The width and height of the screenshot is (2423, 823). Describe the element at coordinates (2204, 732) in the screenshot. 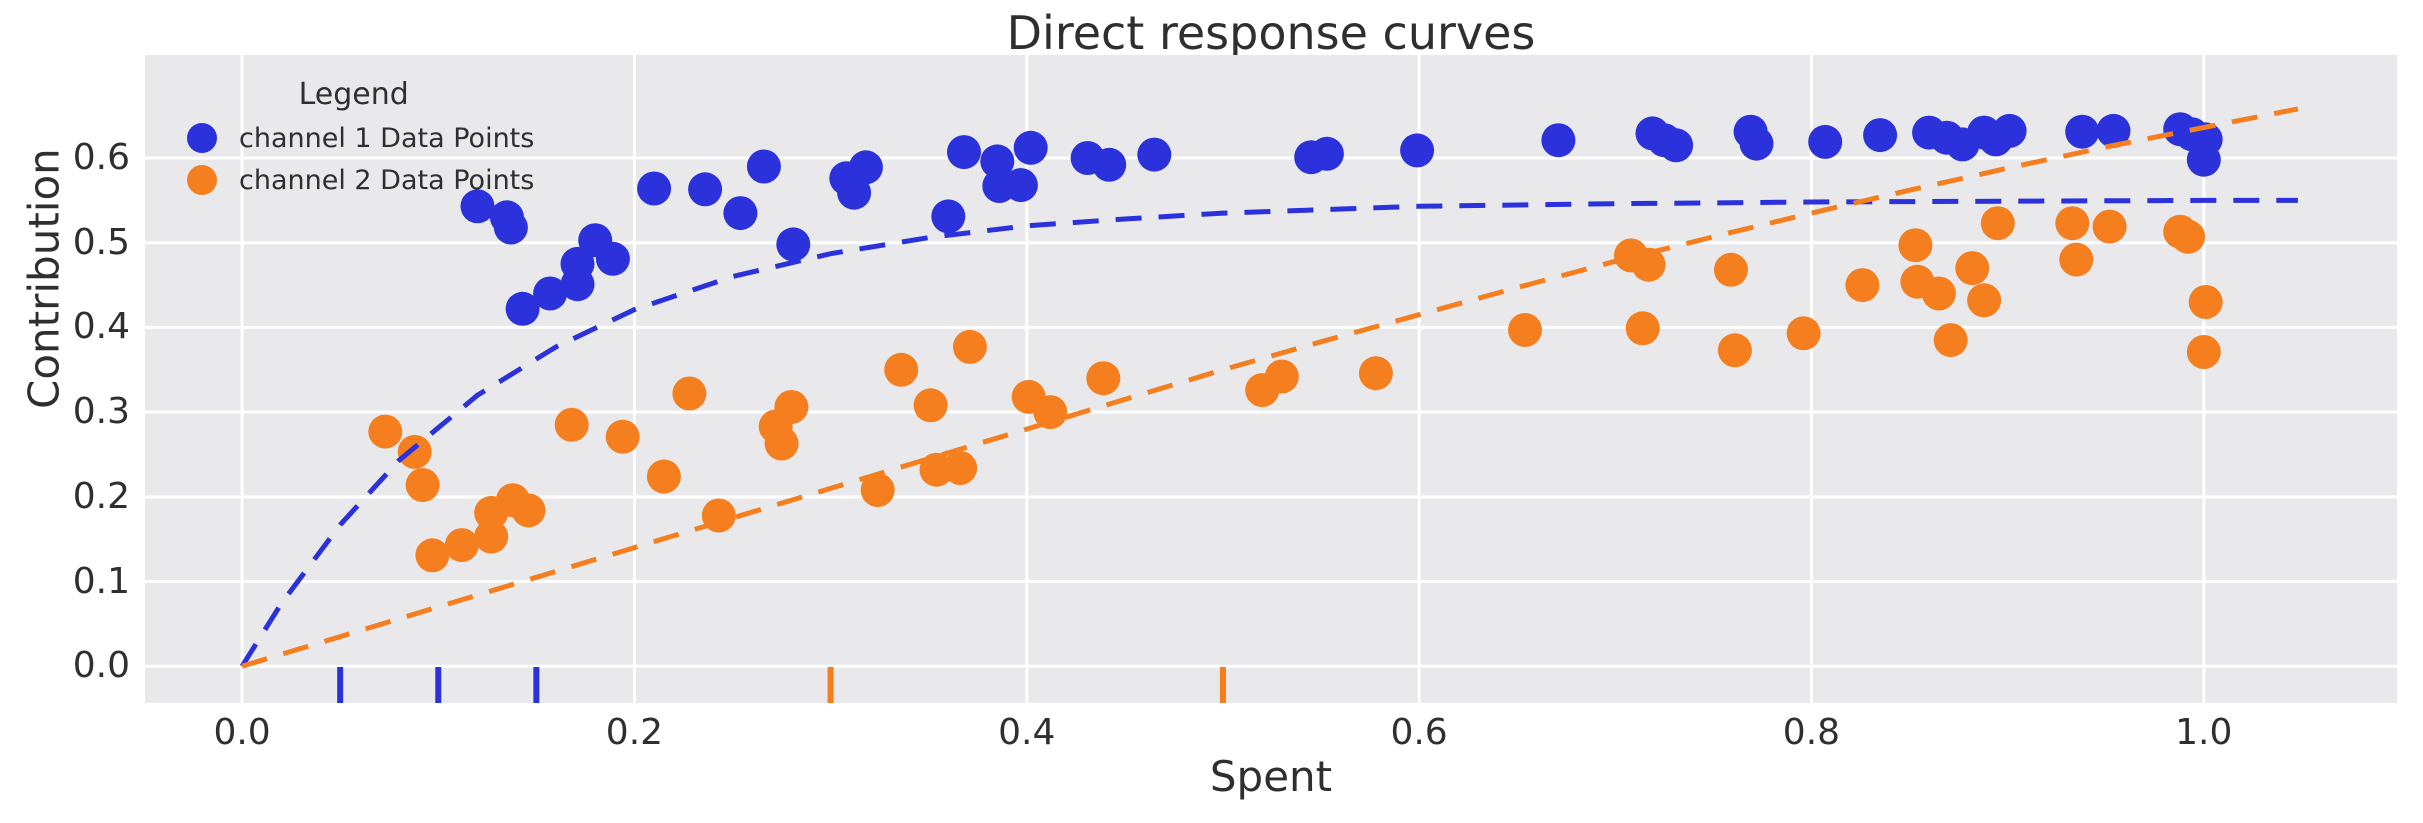

I see `x-tick-label: 1.0` at that location.